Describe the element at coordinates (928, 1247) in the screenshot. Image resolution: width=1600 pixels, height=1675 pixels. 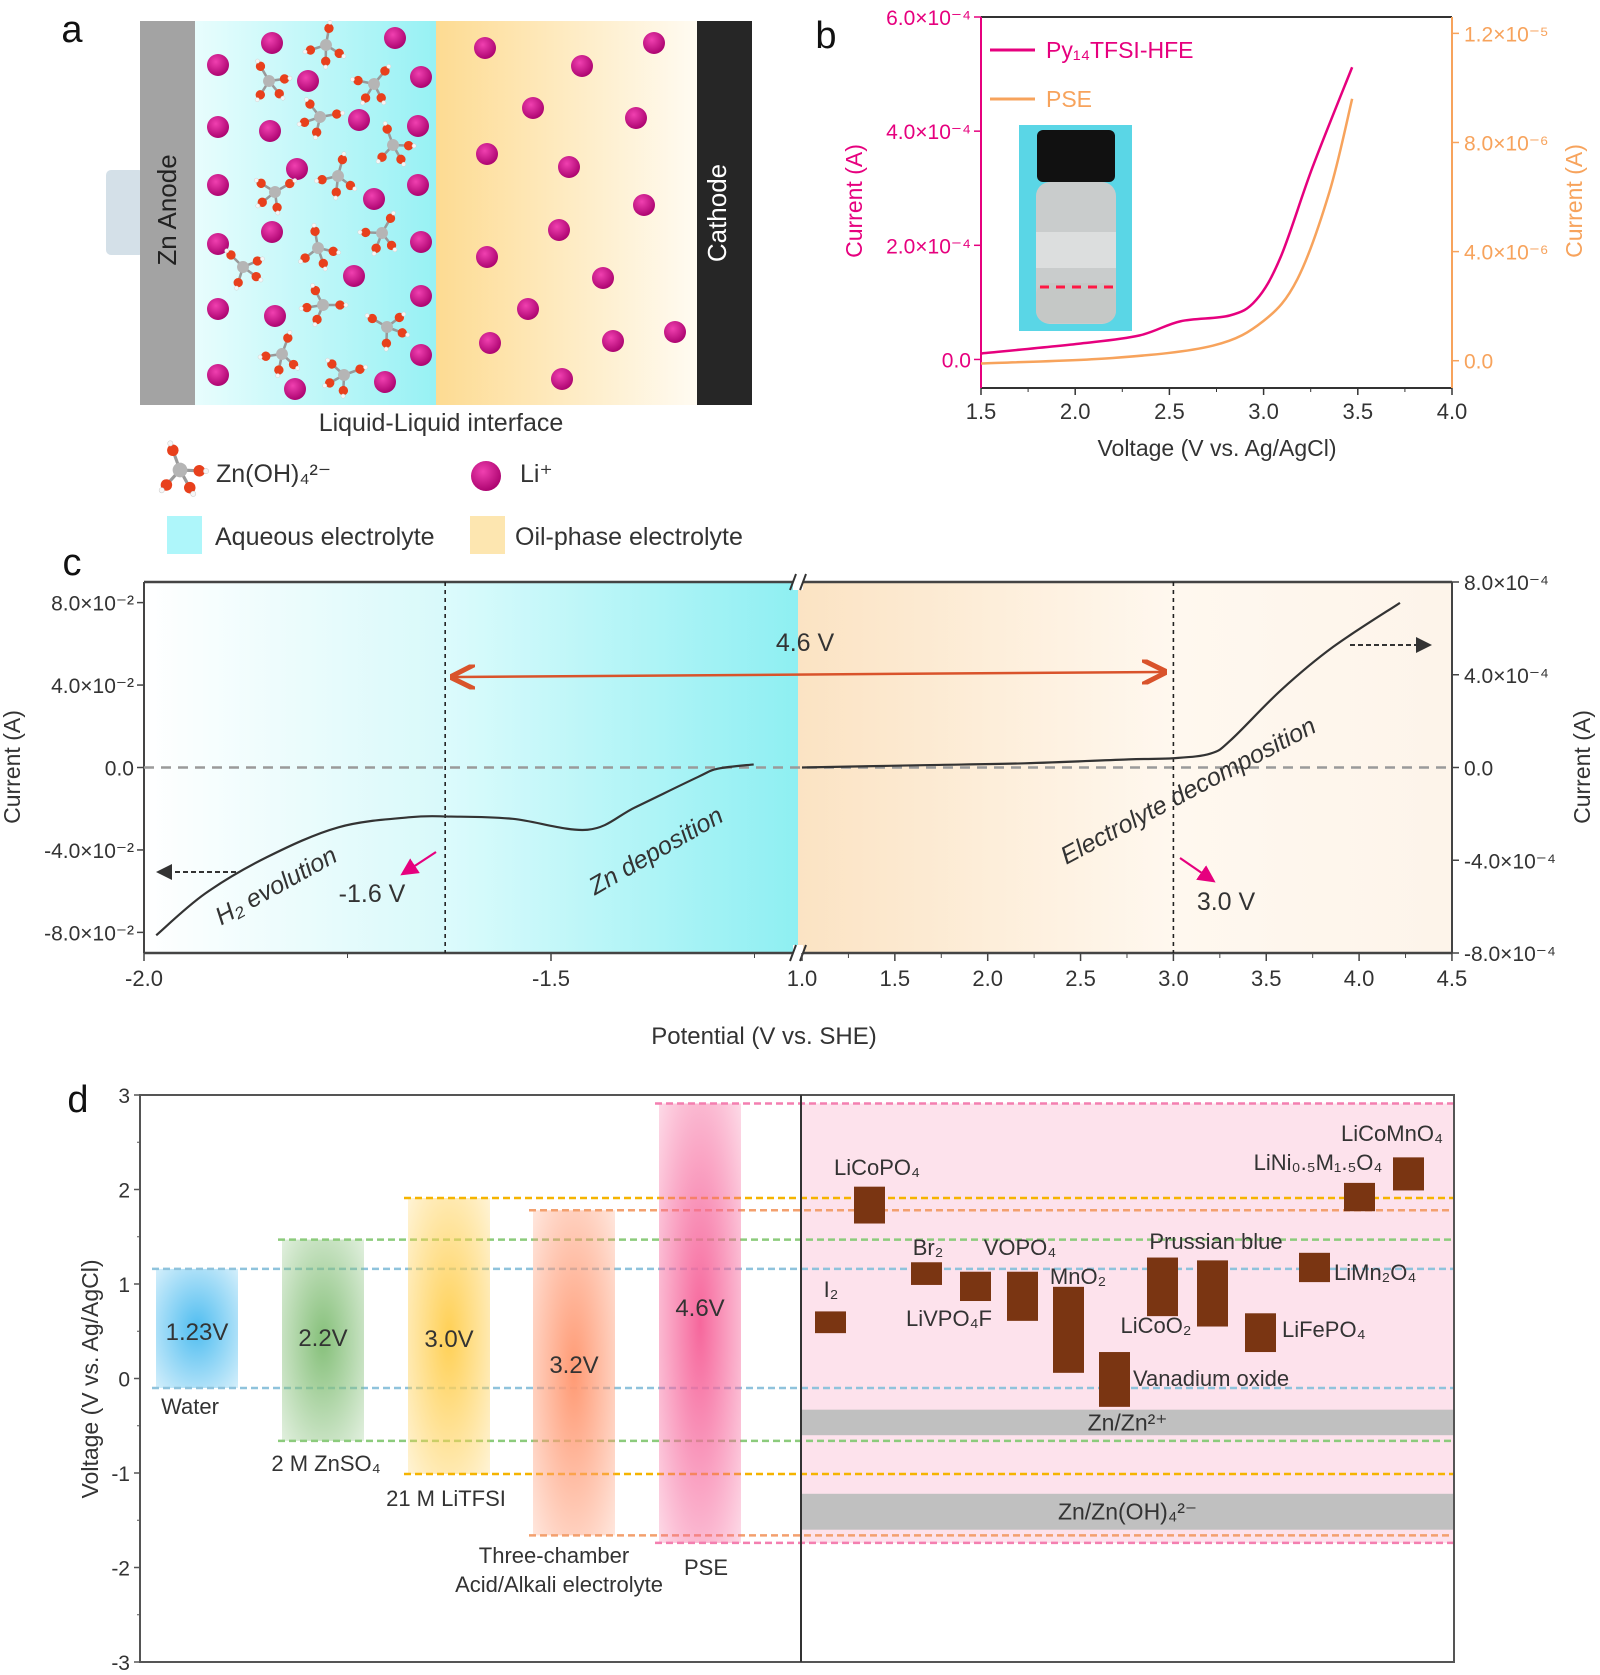
I see `material-label: Br₂` at that location.